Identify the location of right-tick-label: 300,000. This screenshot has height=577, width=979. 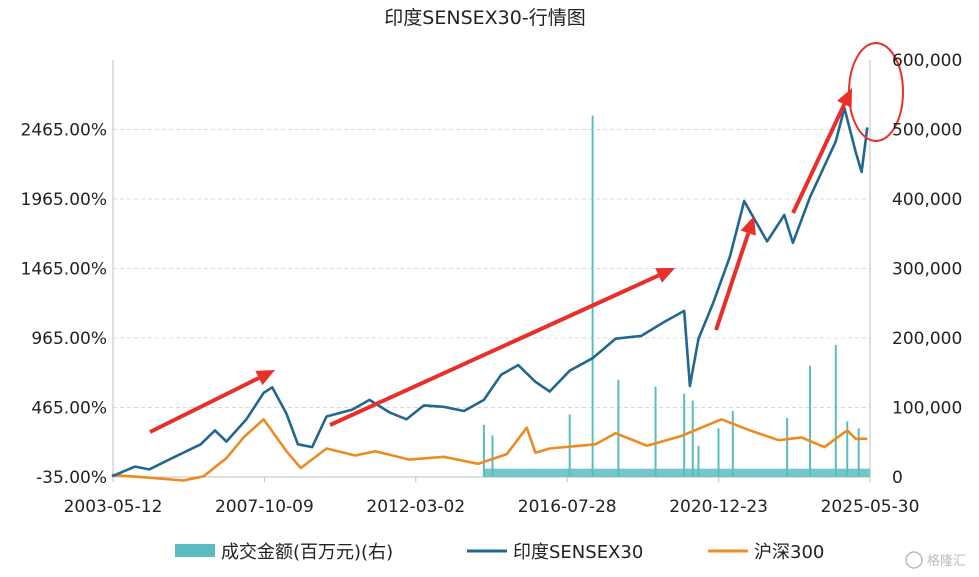
(927, 270).